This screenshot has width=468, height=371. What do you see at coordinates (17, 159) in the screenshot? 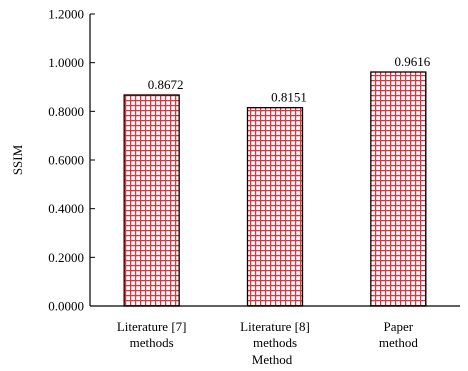
I see `y-axis-title: SSIM` at bounding box center [17, 159].